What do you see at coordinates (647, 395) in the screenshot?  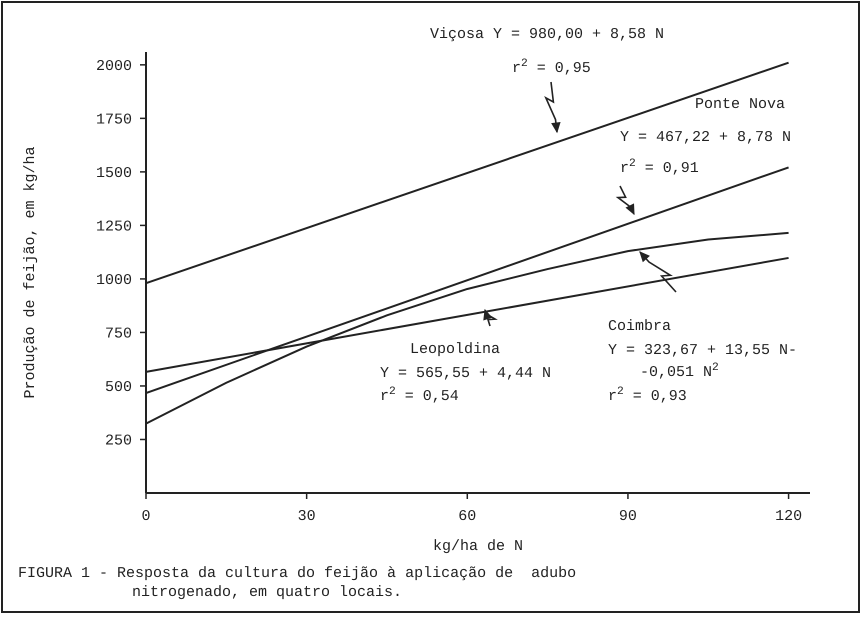 I see `annotation: r$^{2}$ = 0,93` at bounding box center [647, 395].